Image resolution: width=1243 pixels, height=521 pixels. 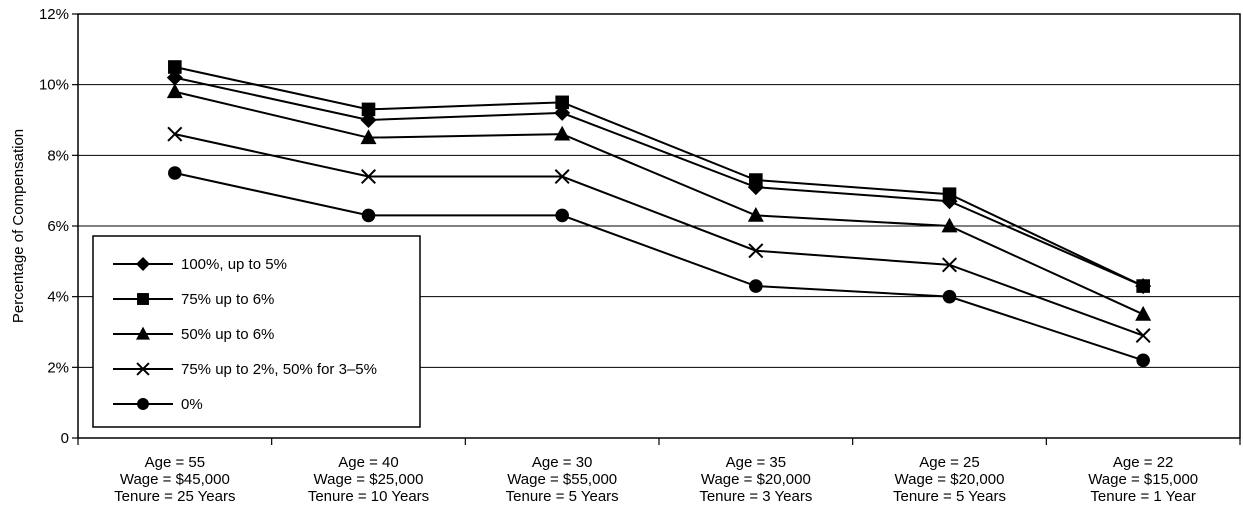 I want to click on legend-item: 50% up to 6%, so click(x=193, y=334).